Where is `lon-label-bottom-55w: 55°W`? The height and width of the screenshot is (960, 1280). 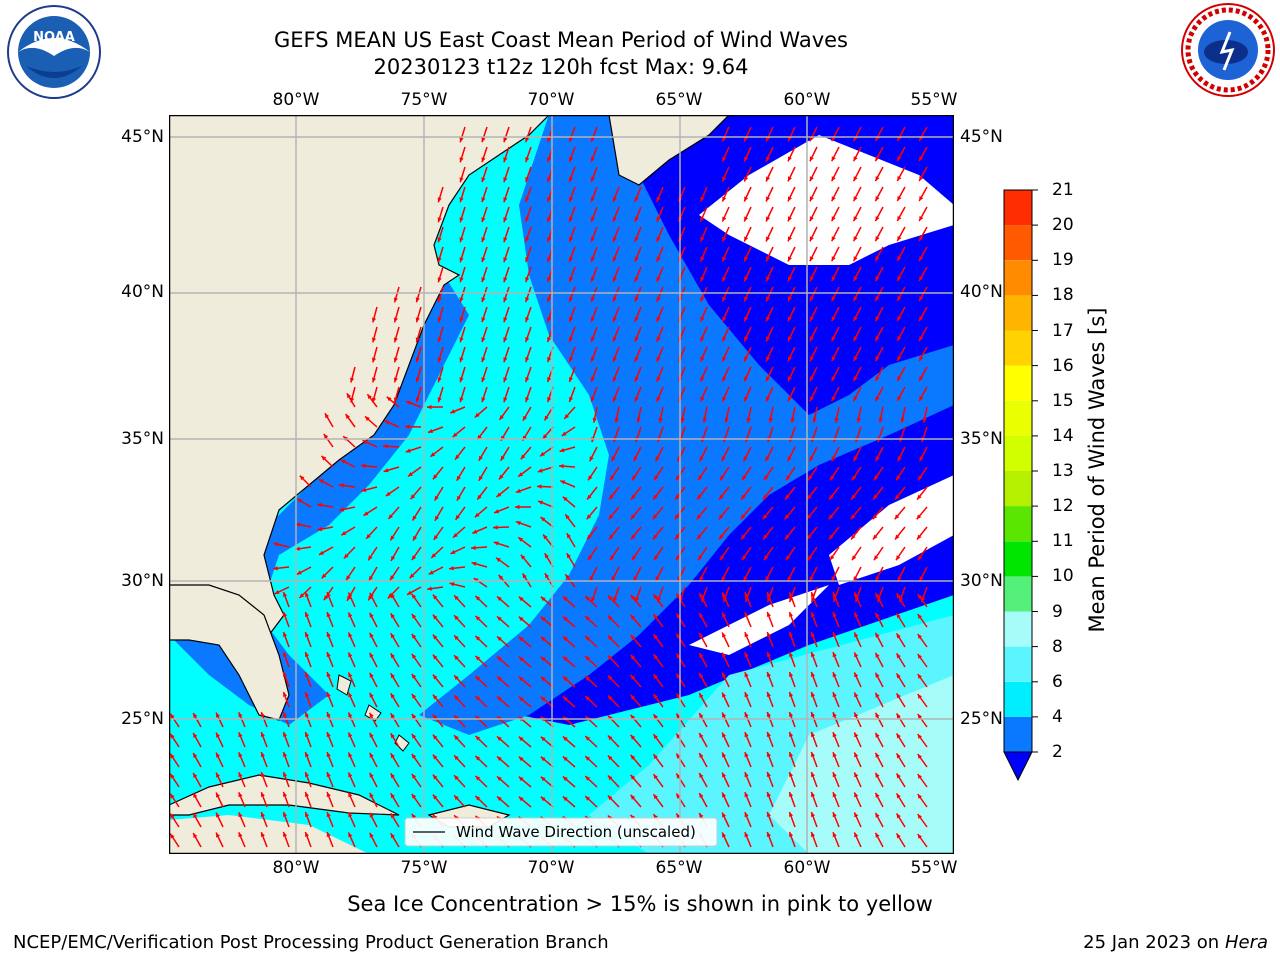
lon-label-bottom-55w: 55°W is located at coordinates (934, 868).